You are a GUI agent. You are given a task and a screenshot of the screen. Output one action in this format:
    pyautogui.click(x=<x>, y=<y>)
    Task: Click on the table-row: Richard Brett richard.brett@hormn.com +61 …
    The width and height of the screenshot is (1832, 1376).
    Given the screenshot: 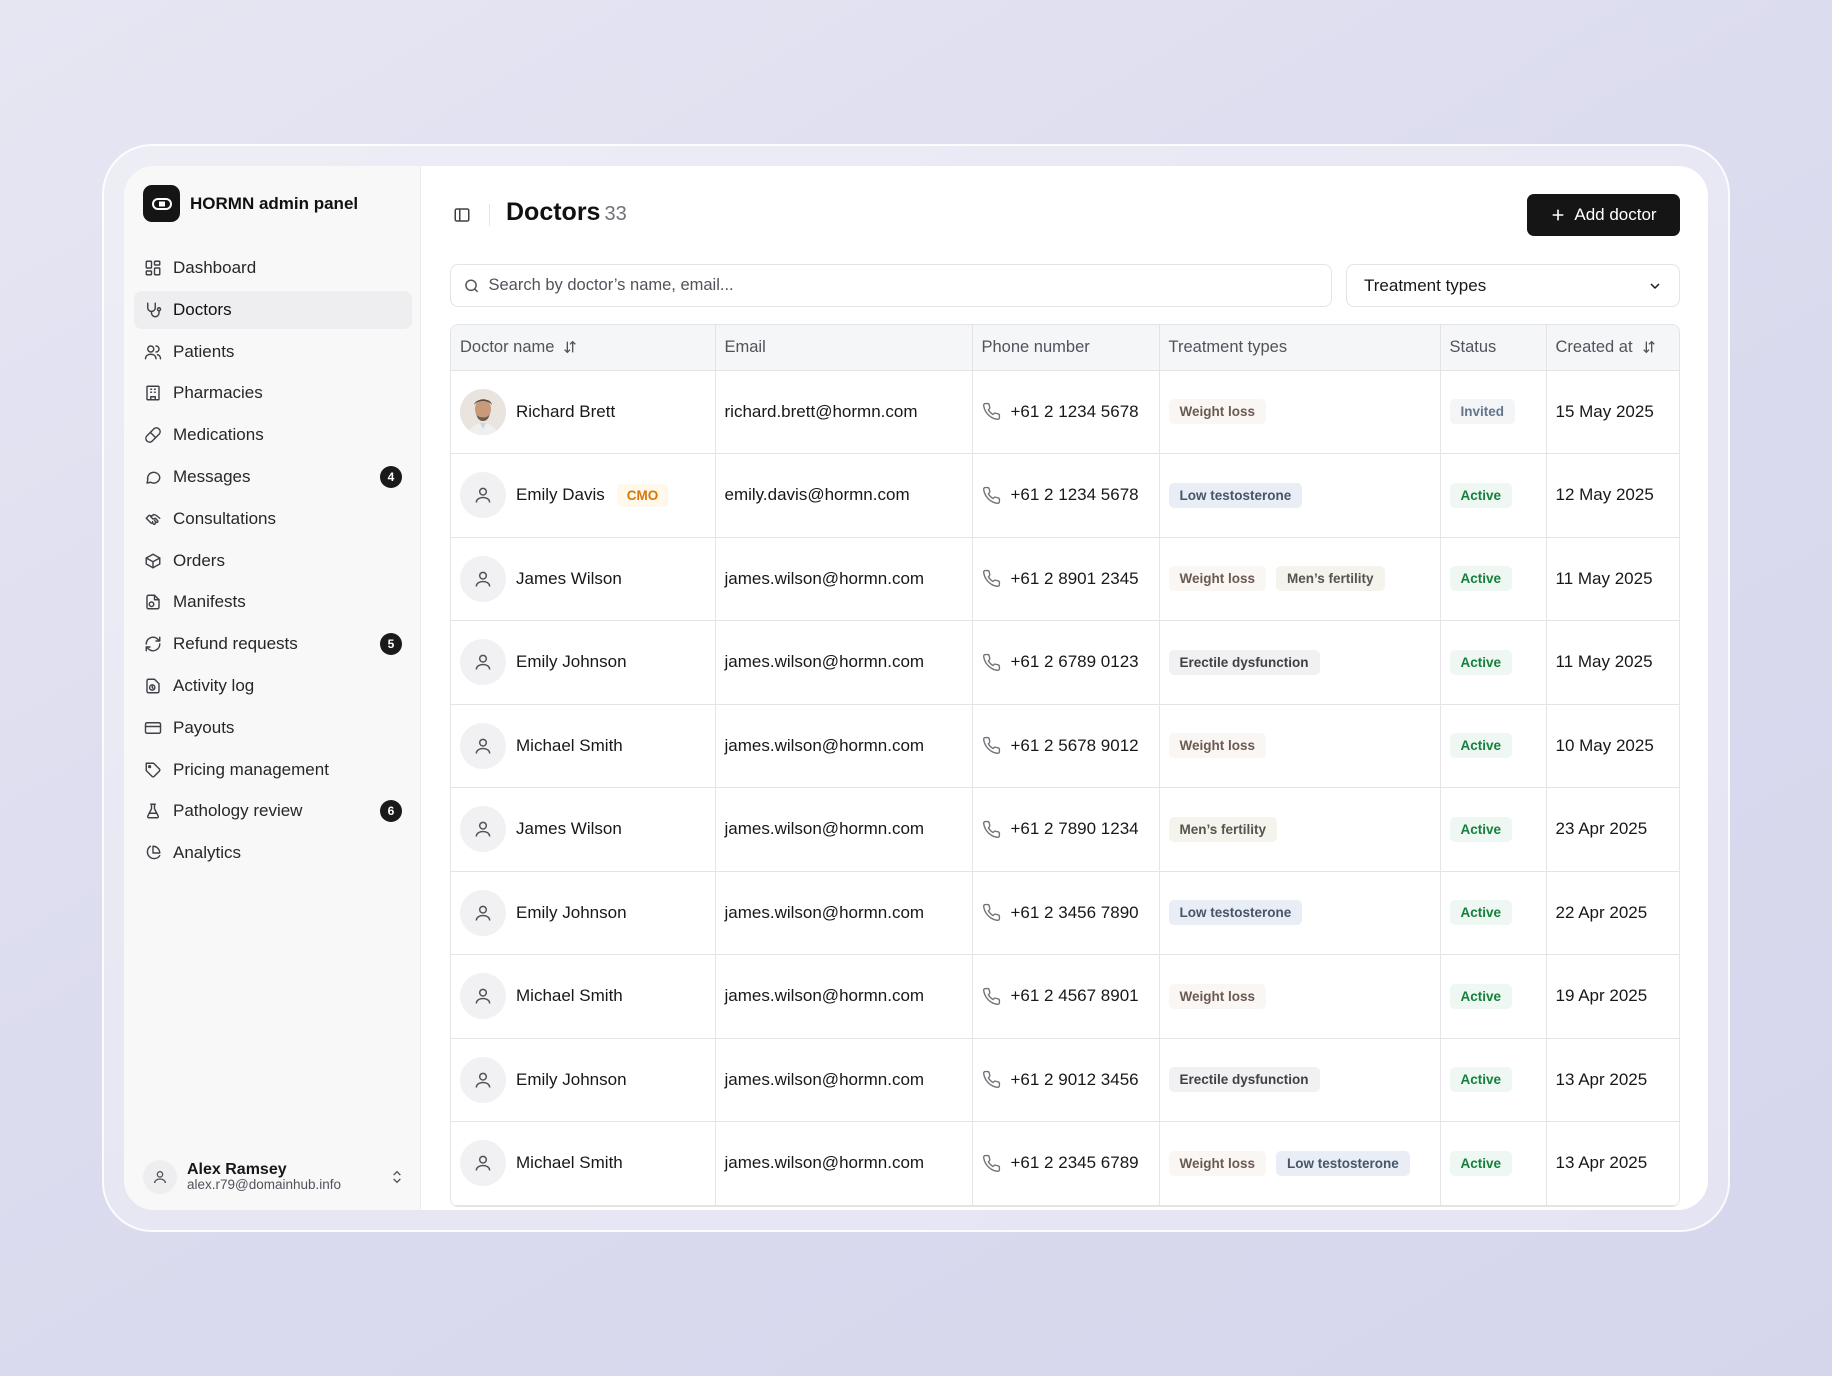 What is the action you would take?
    pyautogui.click(x=1065, y=412)
    